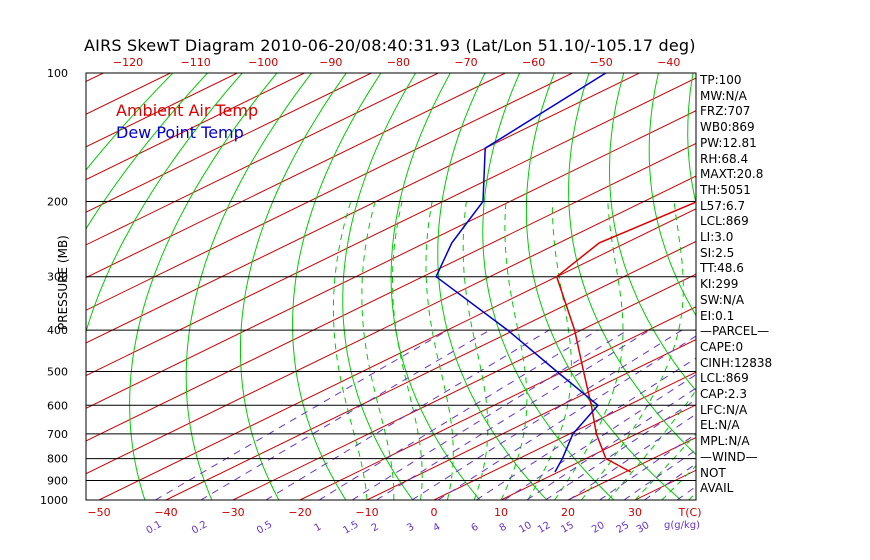 Image resolution: width=870 pixels, height=560 pixels. I want to click on bottom-temp-tick-label: −40, so click(165, 512).